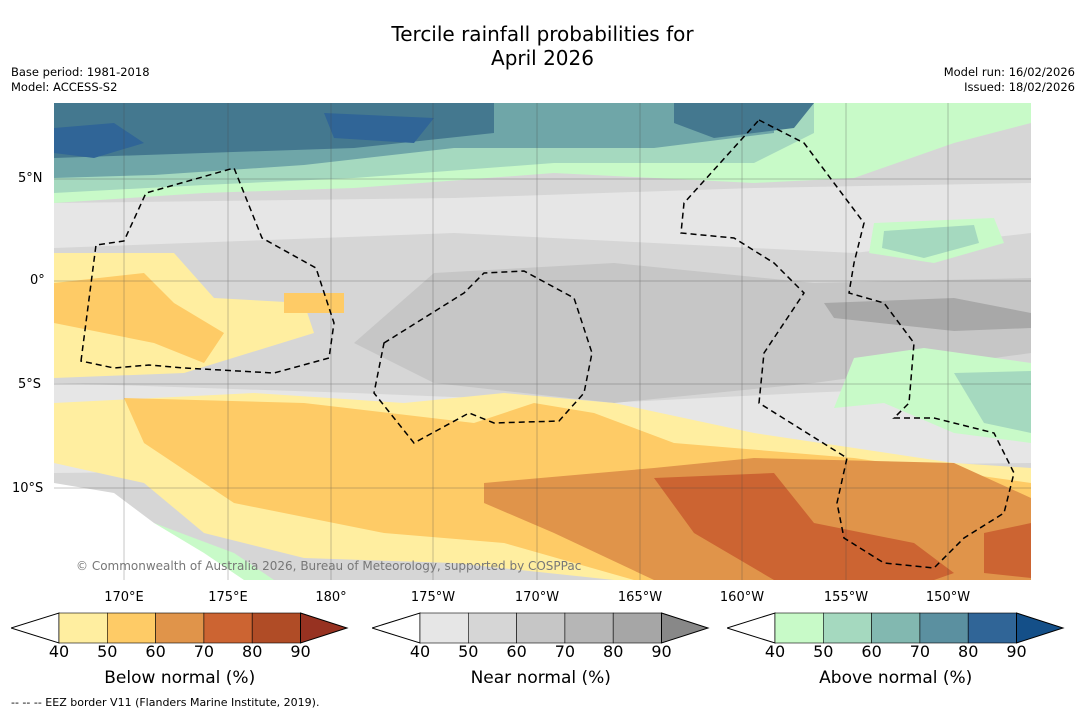 Image resolution: width=1085 pixels, height=713 pixels. Describe the element at coordinates (842, 526) in the screenshot. I see `below-normal-70-zone` at that location.